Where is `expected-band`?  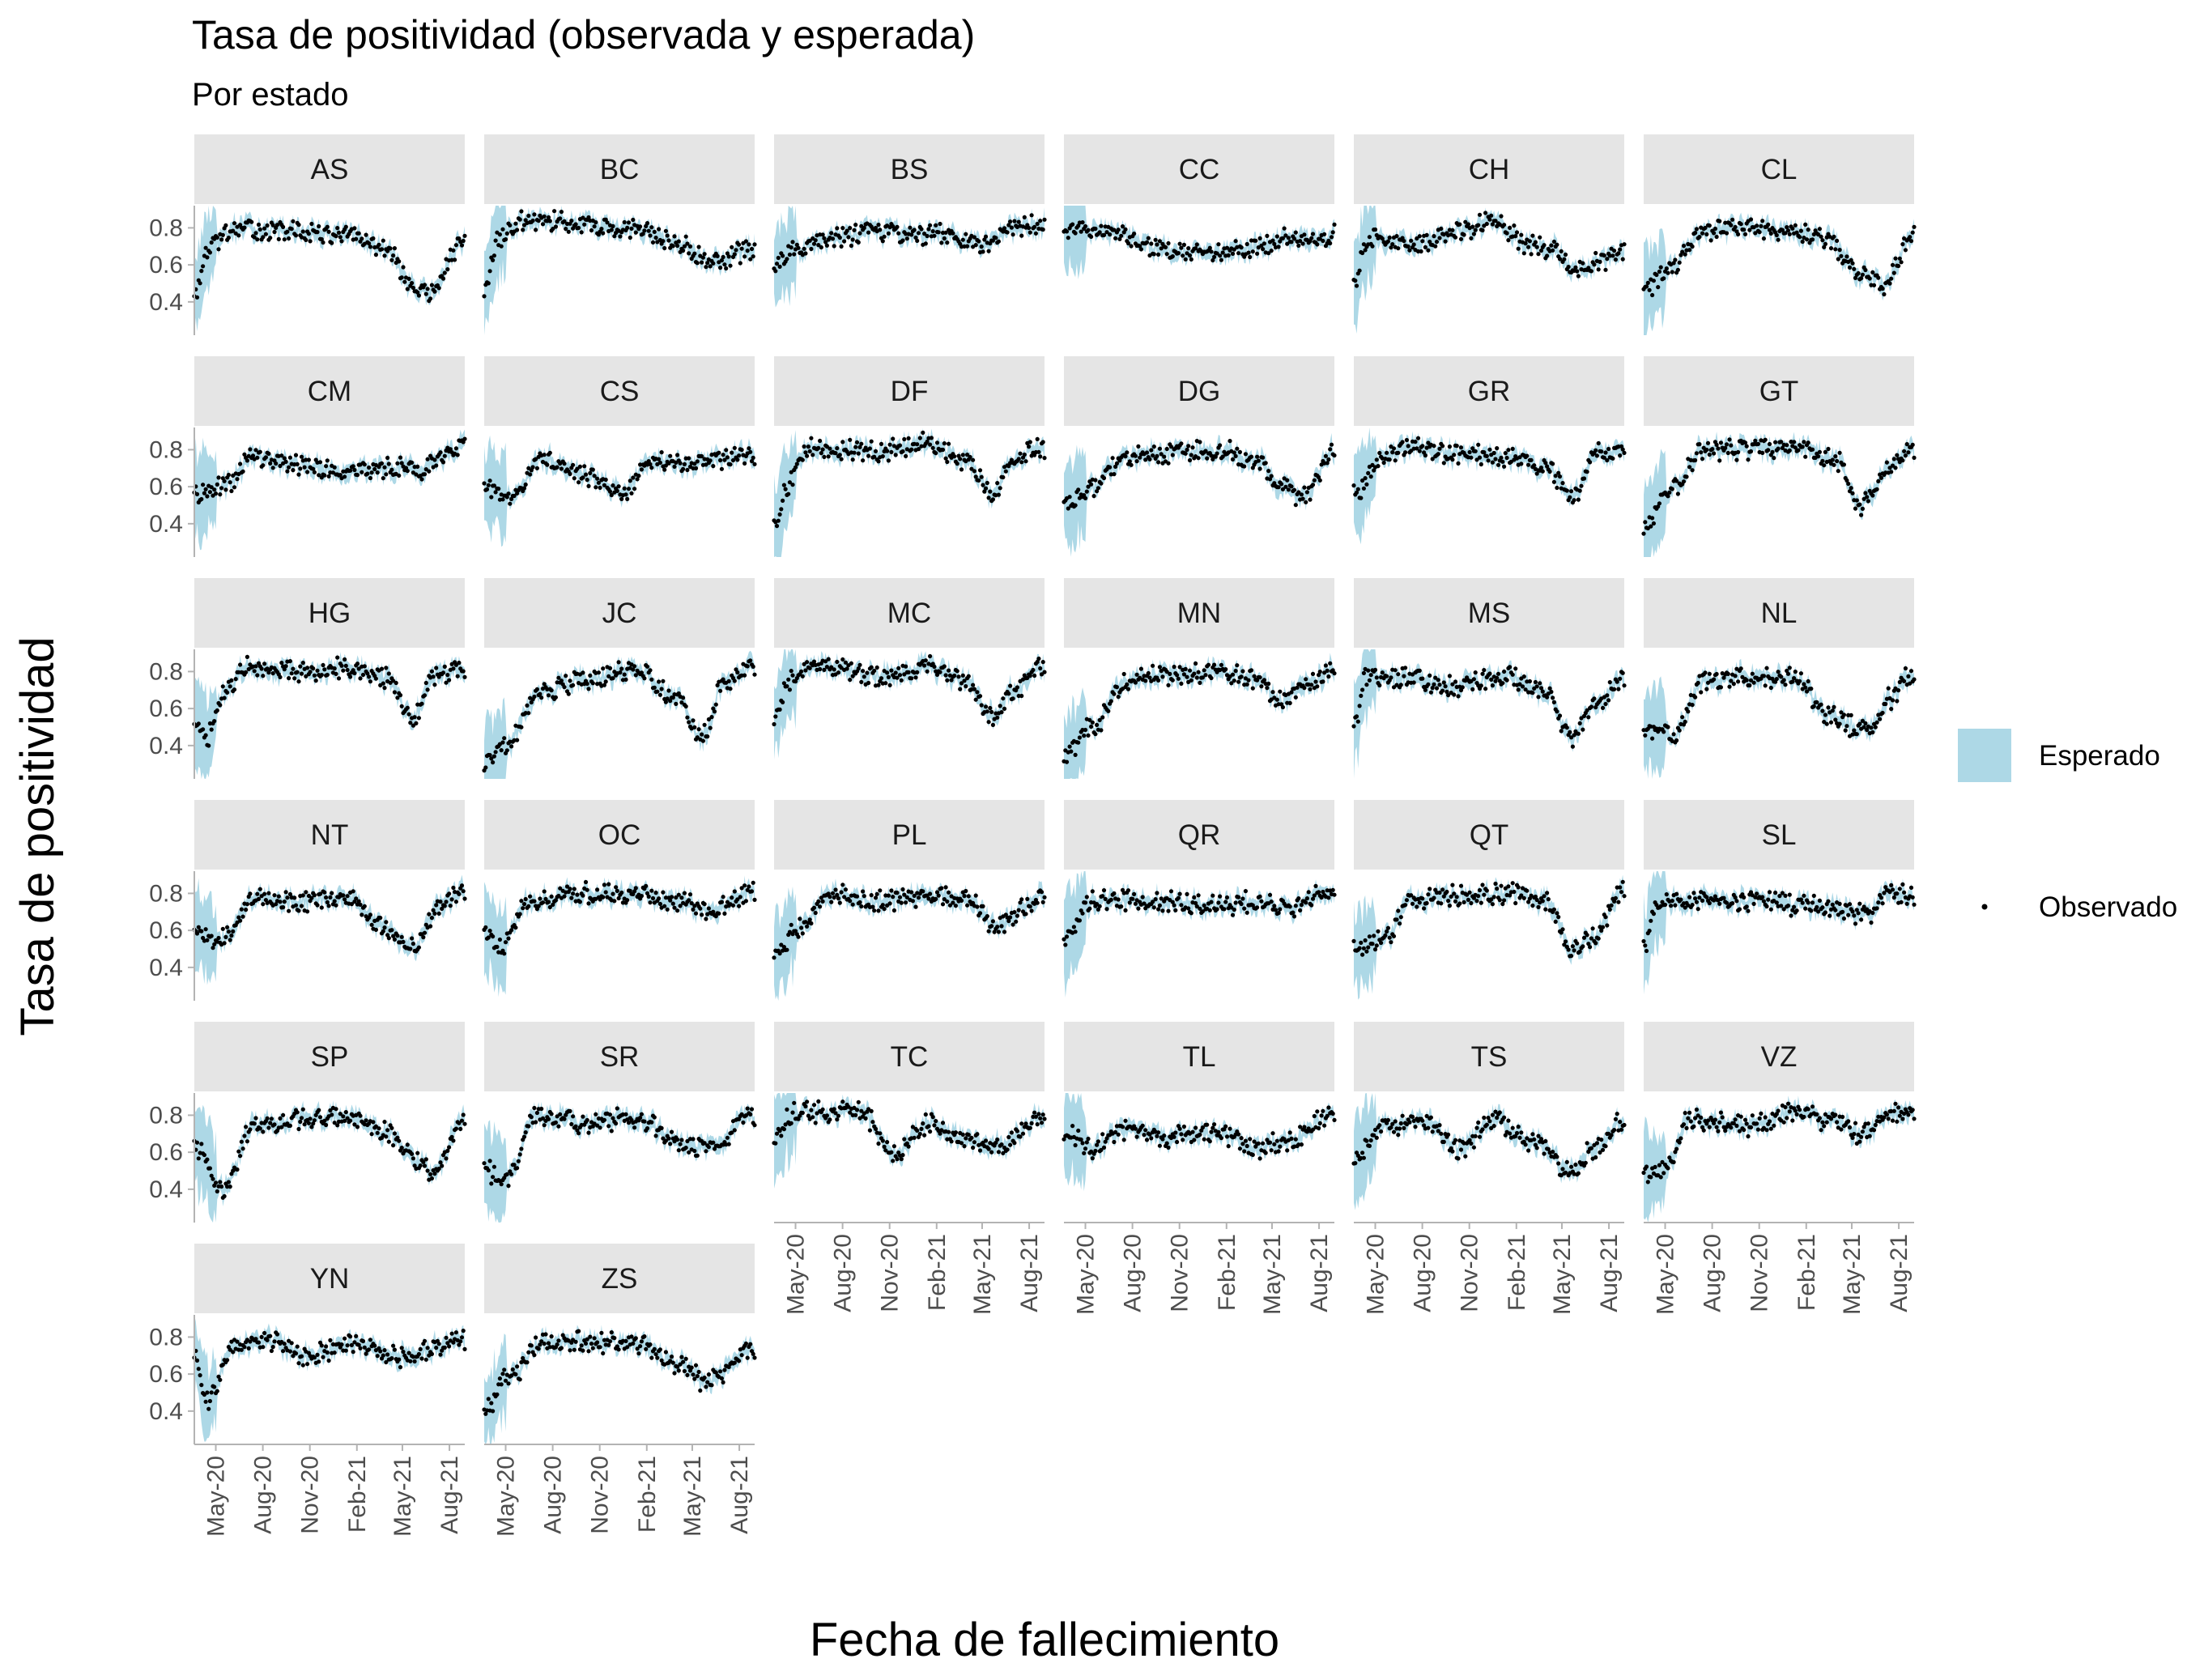
expected-band is located at coordinates (909, 939).